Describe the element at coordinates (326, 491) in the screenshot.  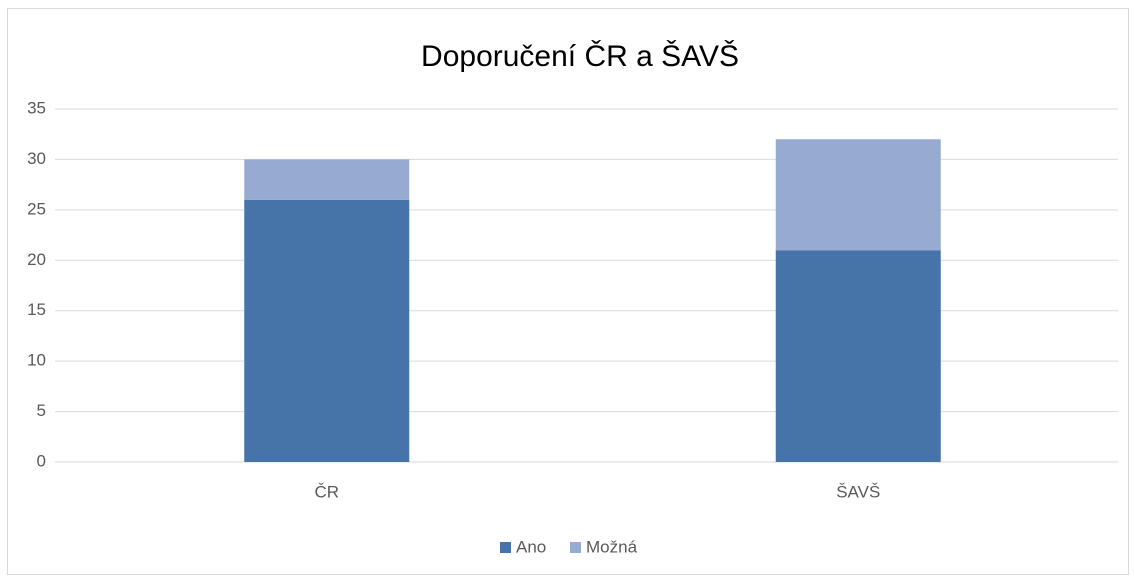
I see `x-tick-label: ČR` at that location.